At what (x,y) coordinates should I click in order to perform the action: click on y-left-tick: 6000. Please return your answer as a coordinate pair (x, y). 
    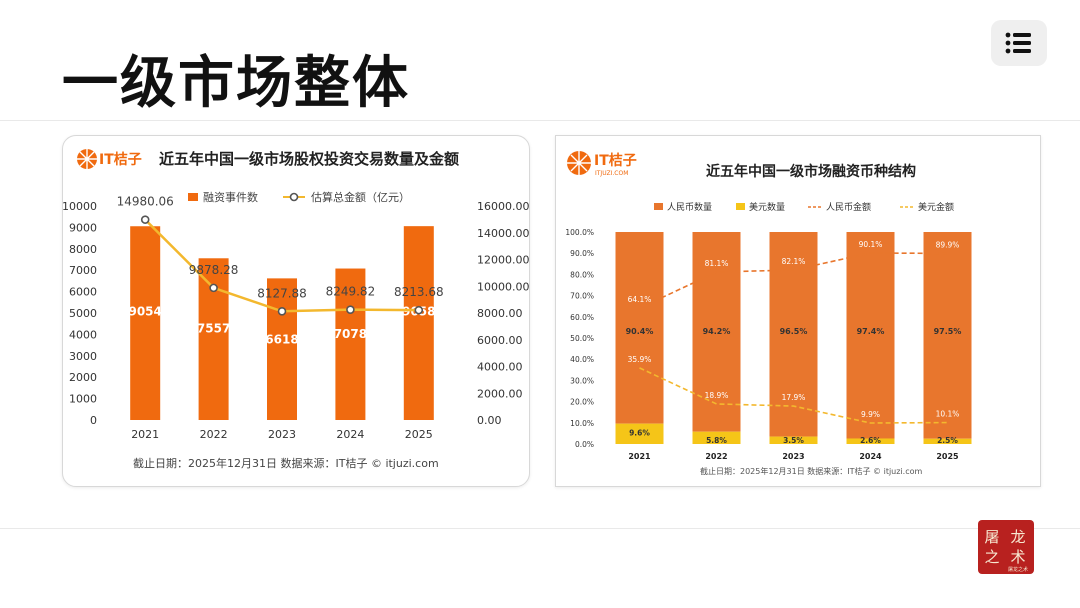
    Looking at the image, I should click on (83, 292).